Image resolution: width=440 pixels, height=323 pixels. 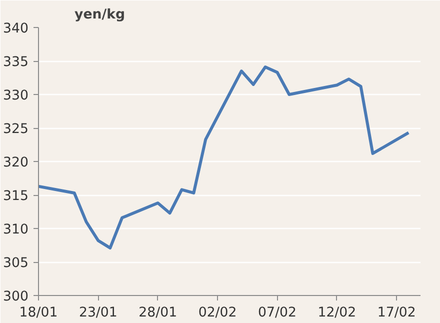 What do you see at coordinates (217, 313) in the screenshot?
I see `x-tick-label: 02/02` at bounding box center [217, 313].